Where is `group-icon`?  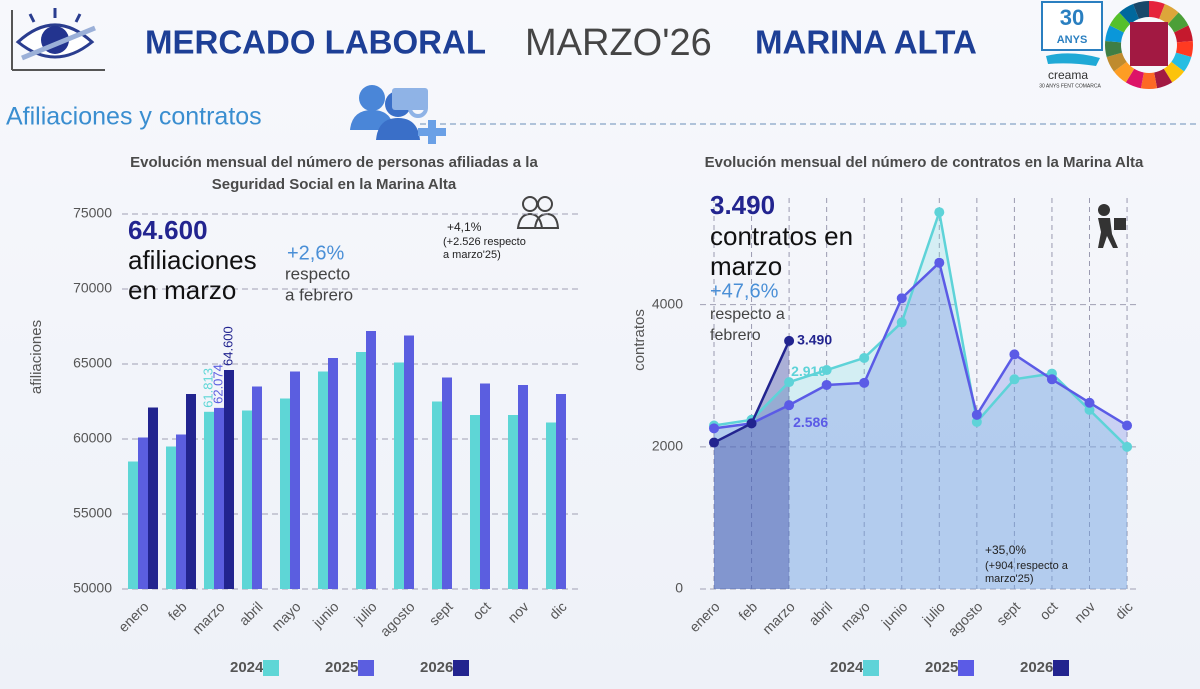 group-icon is located at coordinates (538, 212).